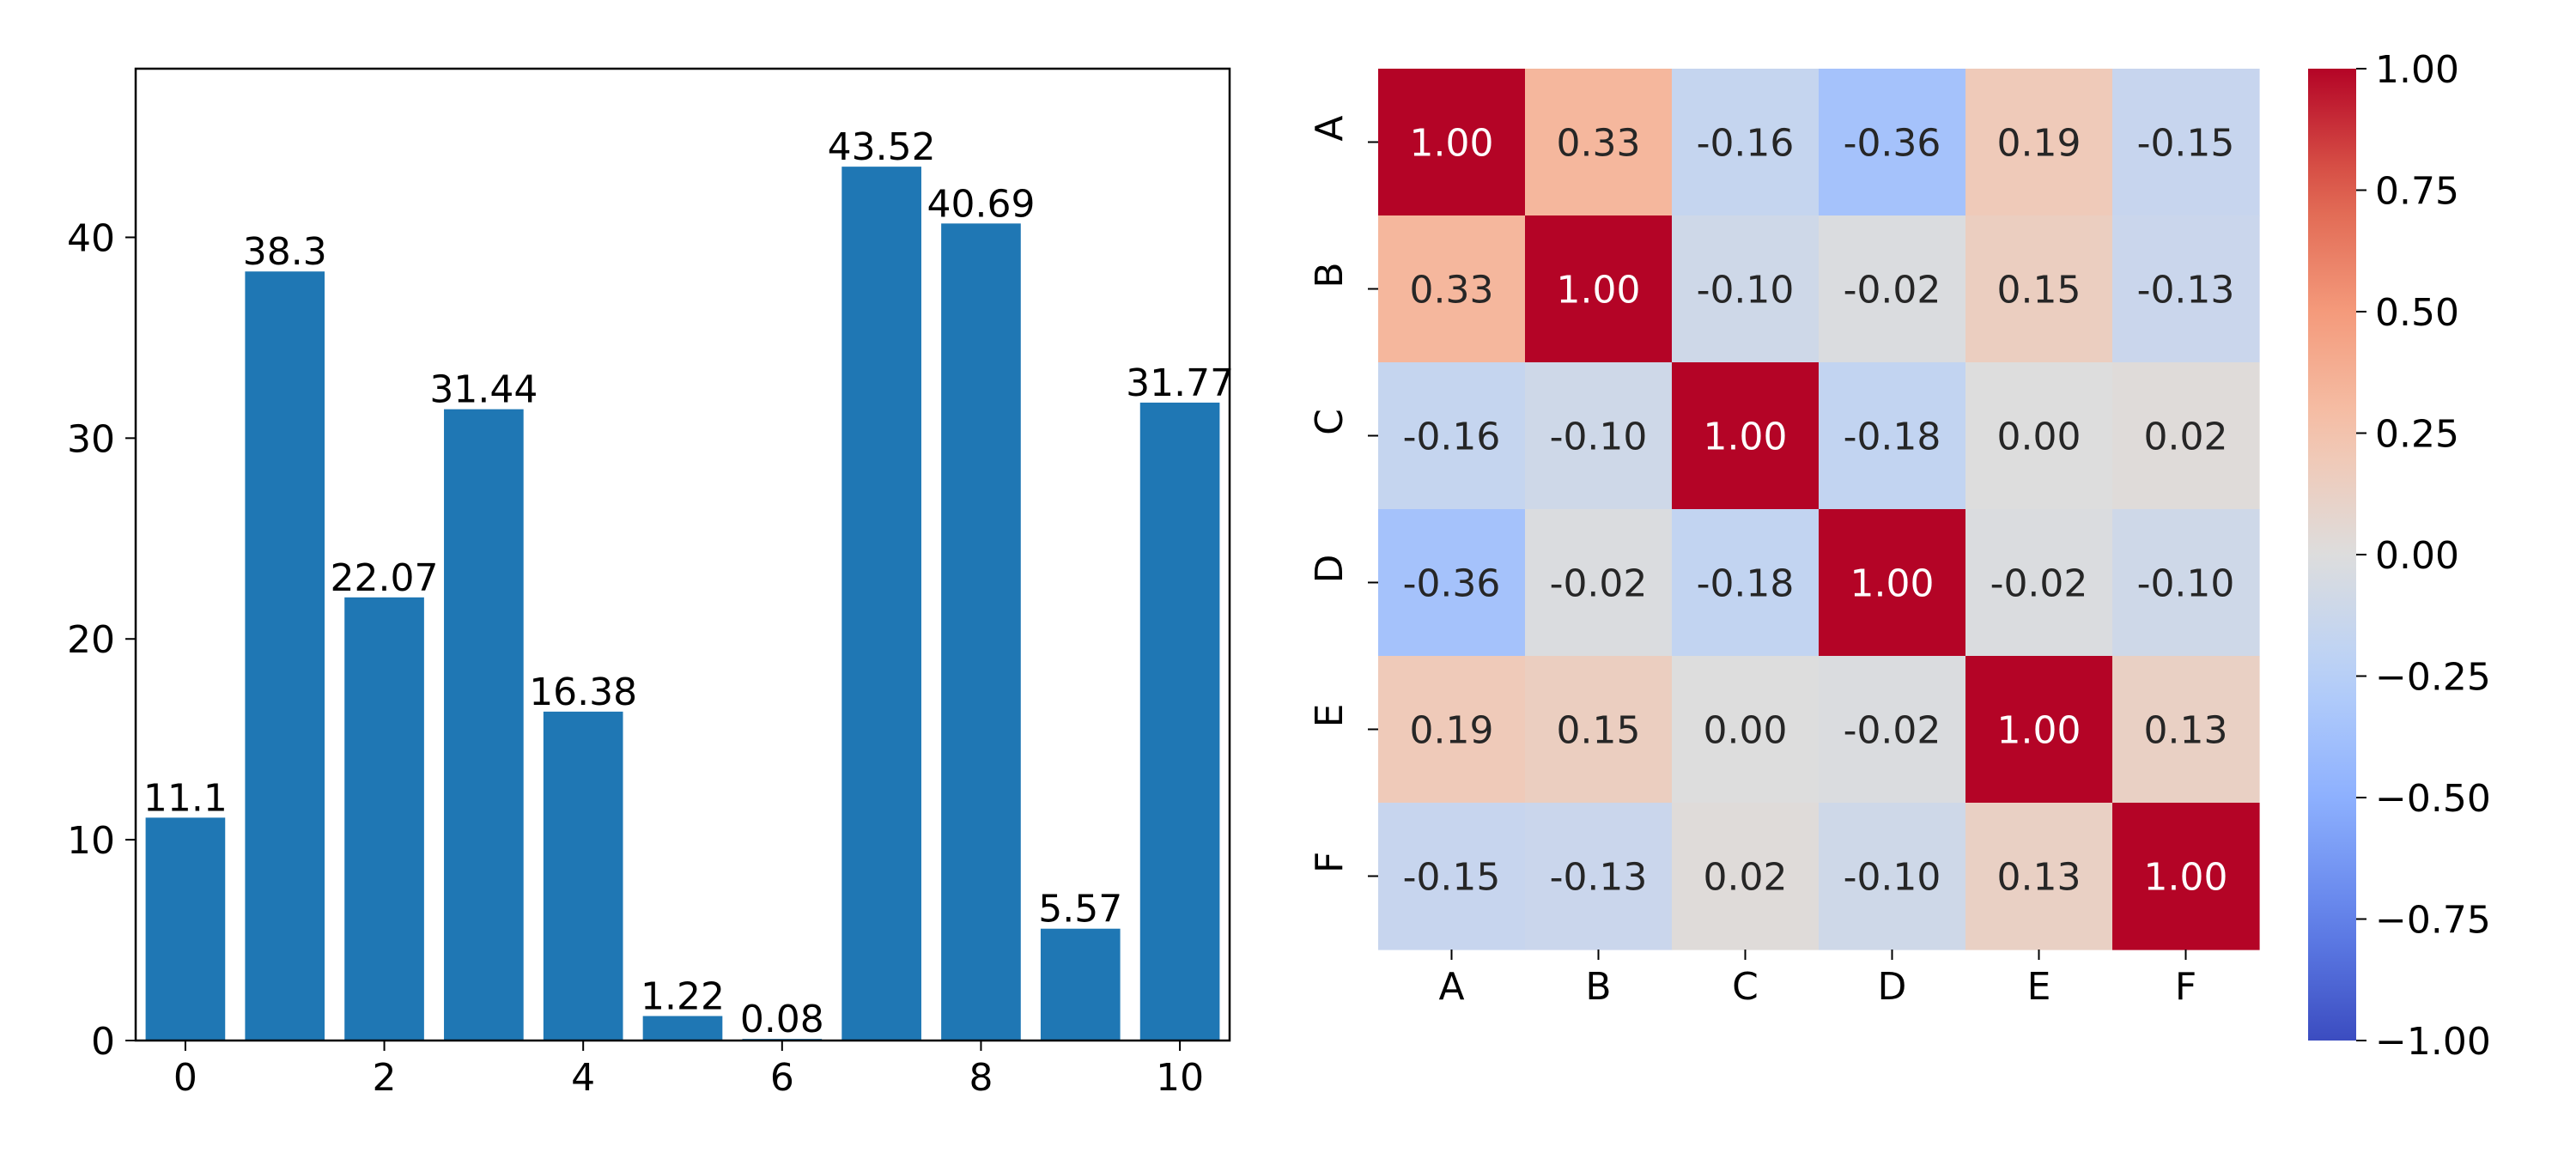  Describe the element at coordinates (1080, 909) in the screenshot. I see `bar-value-label: 5.57` at that location.